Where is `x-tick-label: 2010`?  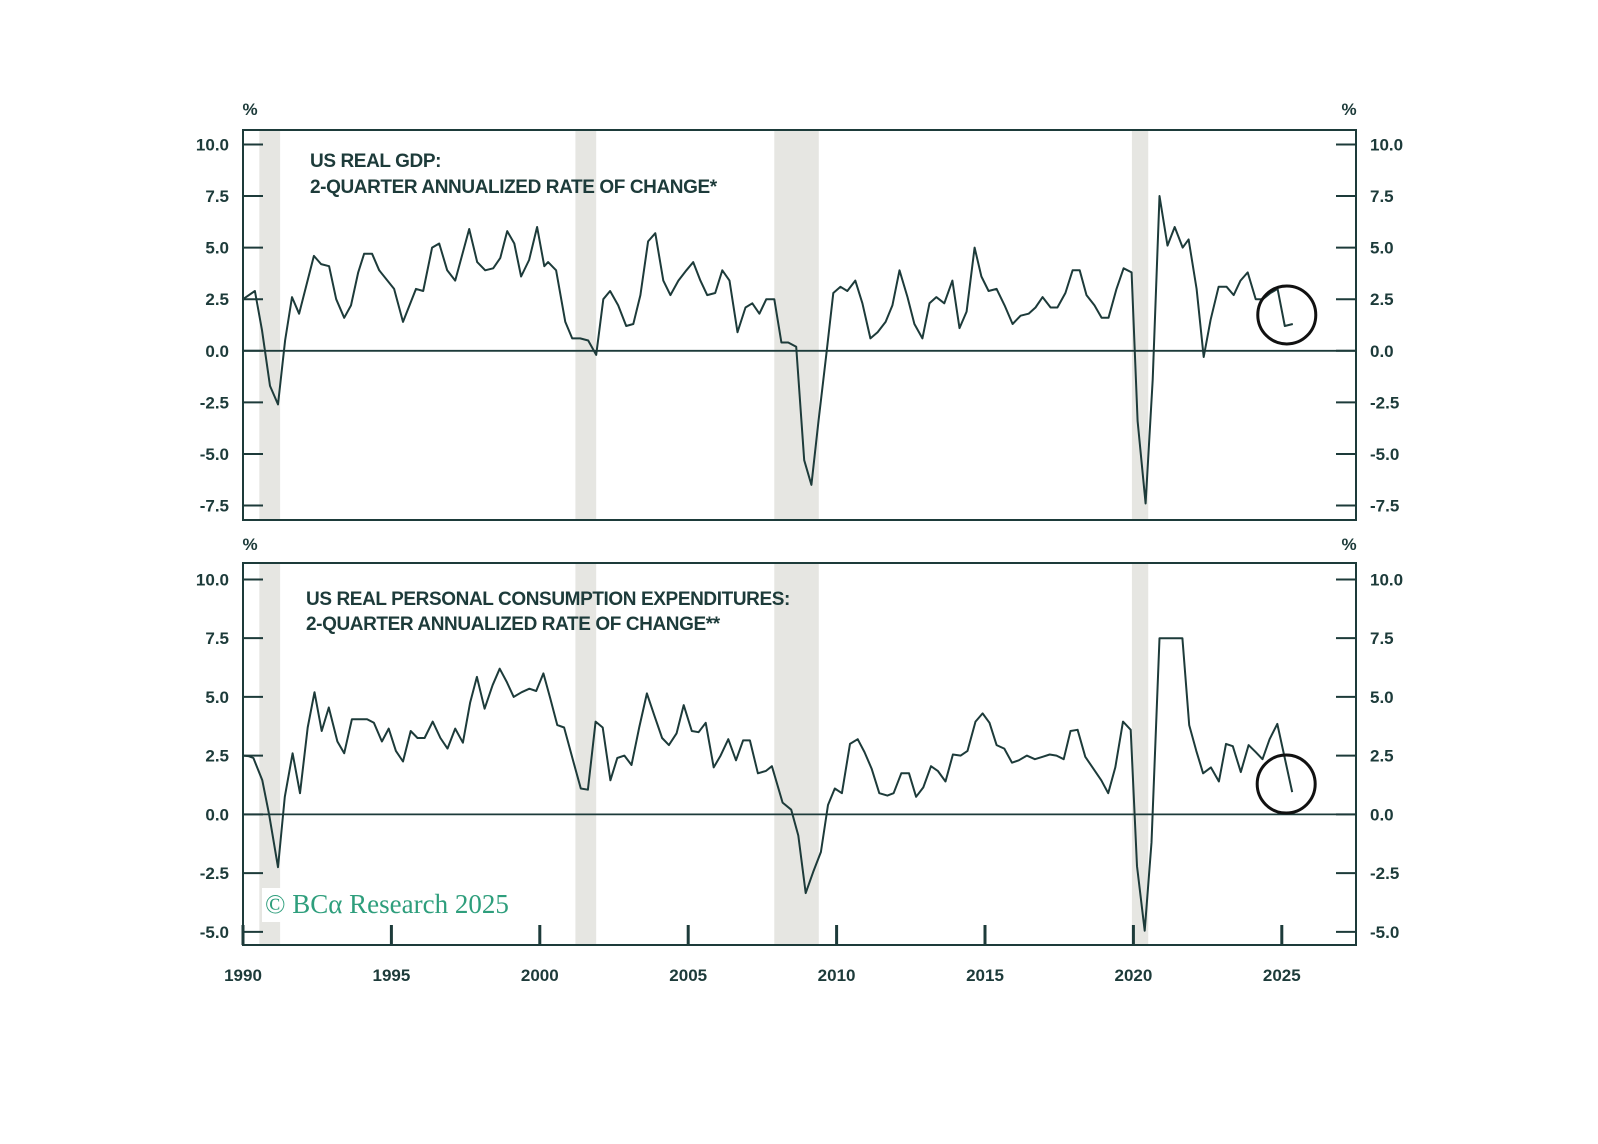
x-tick-label: 2010 is located at coordinates (837, 975).